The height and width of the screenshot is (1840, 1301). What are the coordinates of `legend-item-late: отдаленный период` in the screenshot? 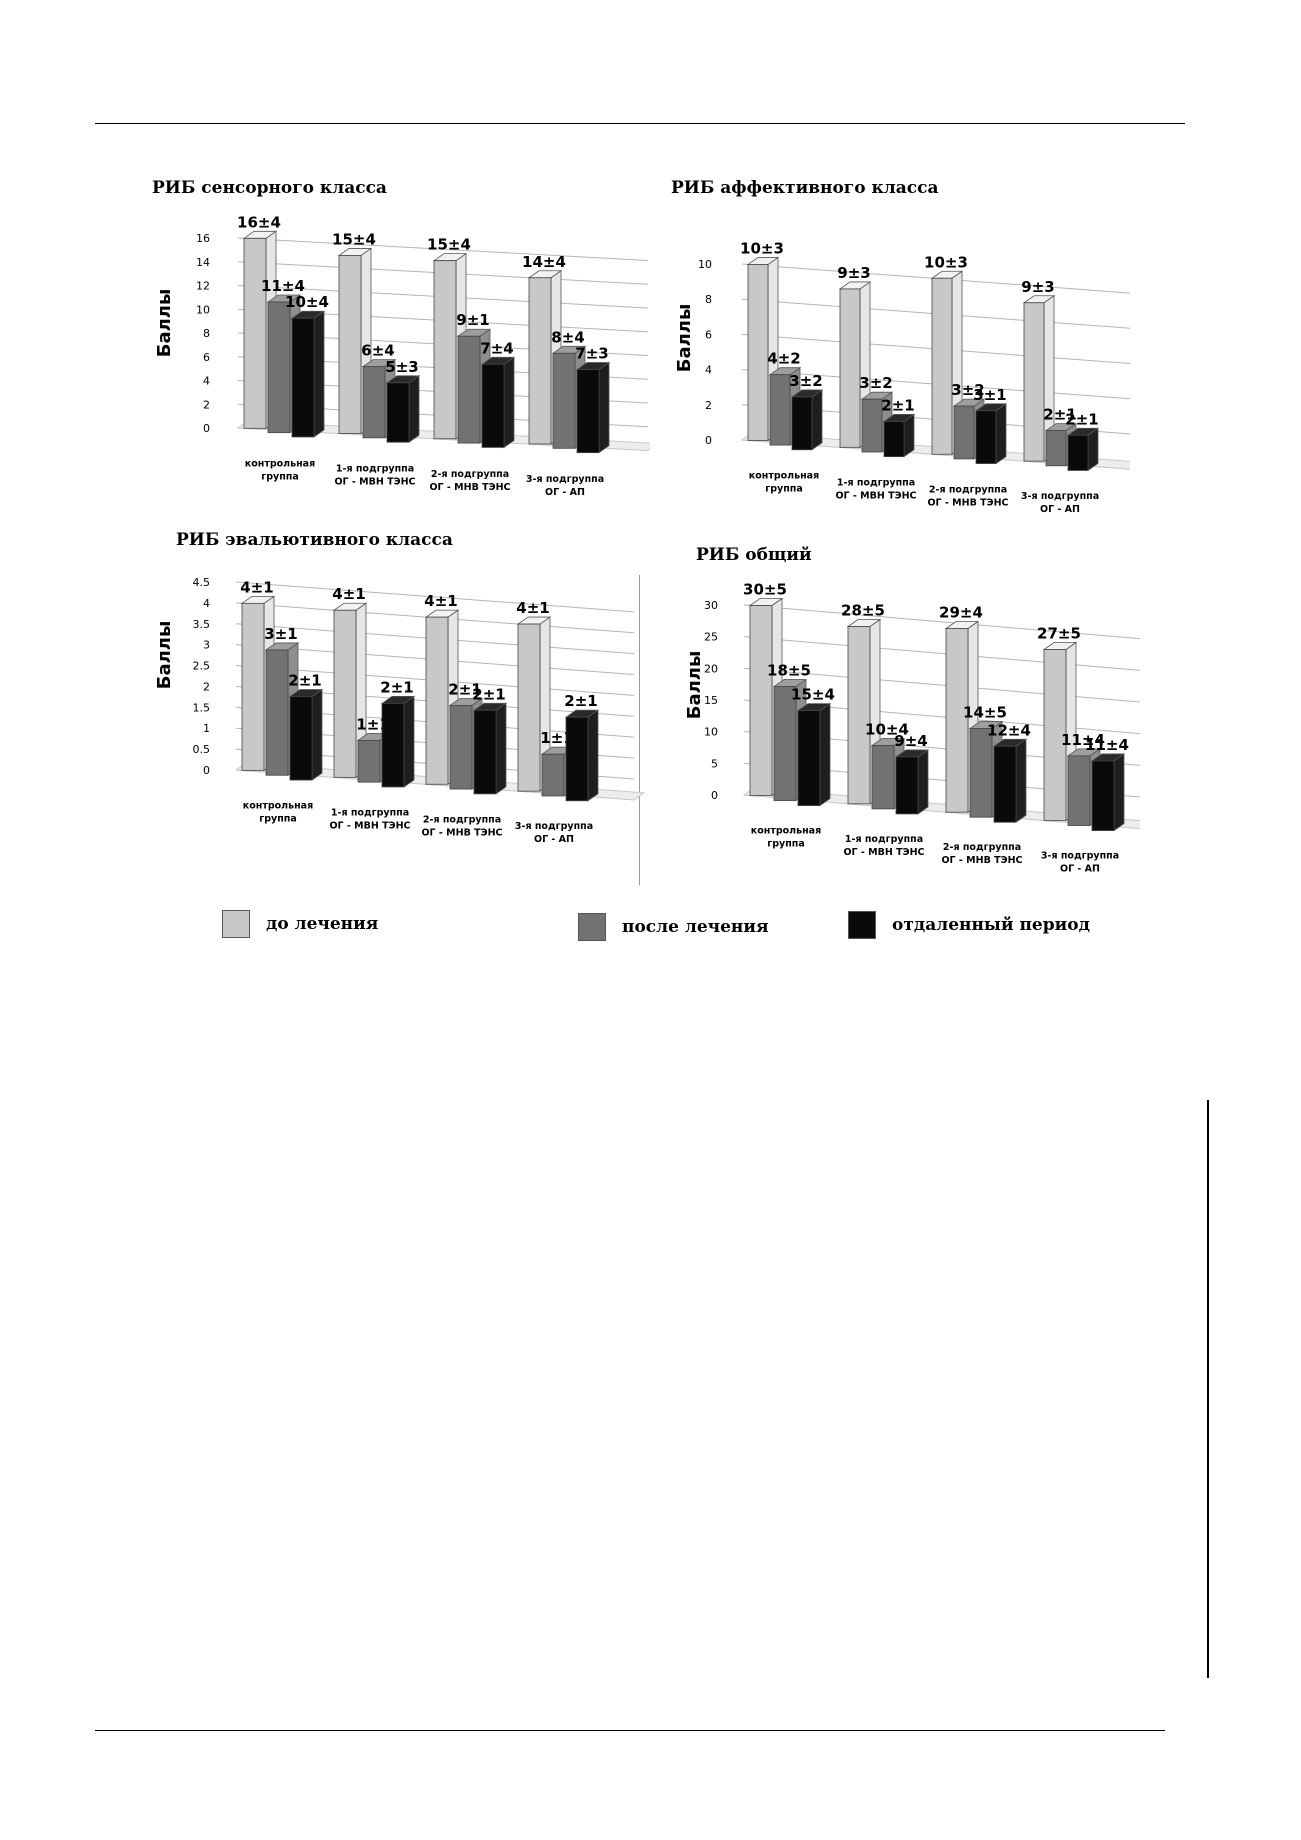 It's located at (969, 925).